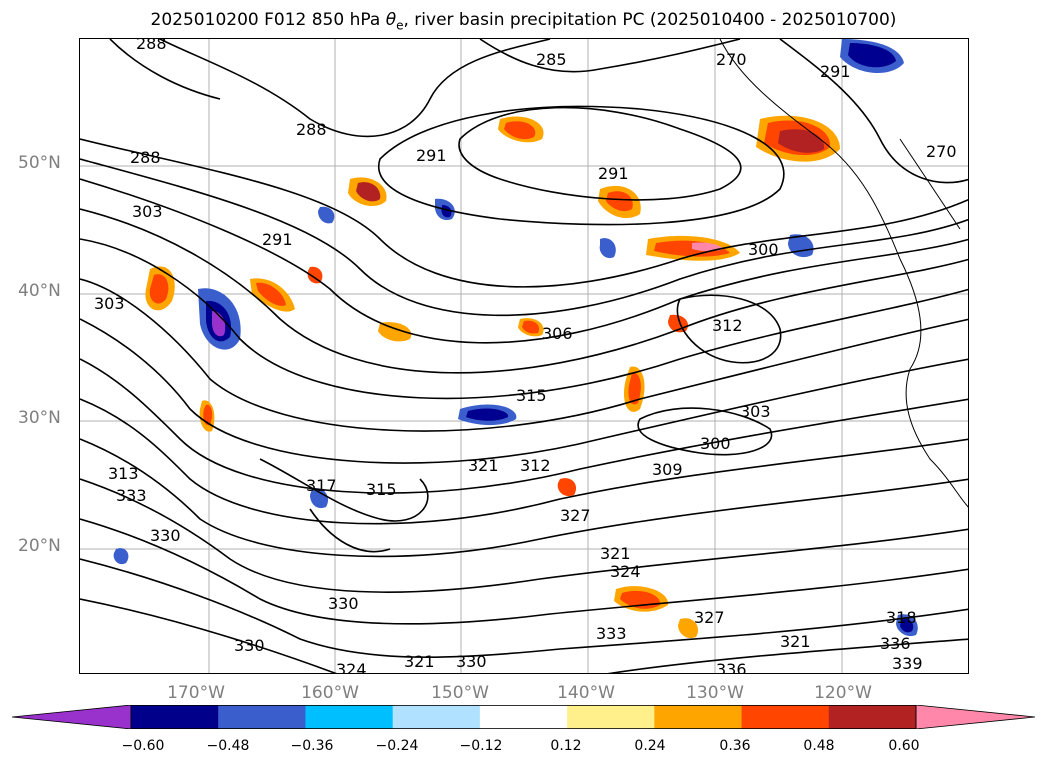 This screenshot has width=1047, height=767. I want to click on lat-label-50n: 50°N, so click(39, 163).